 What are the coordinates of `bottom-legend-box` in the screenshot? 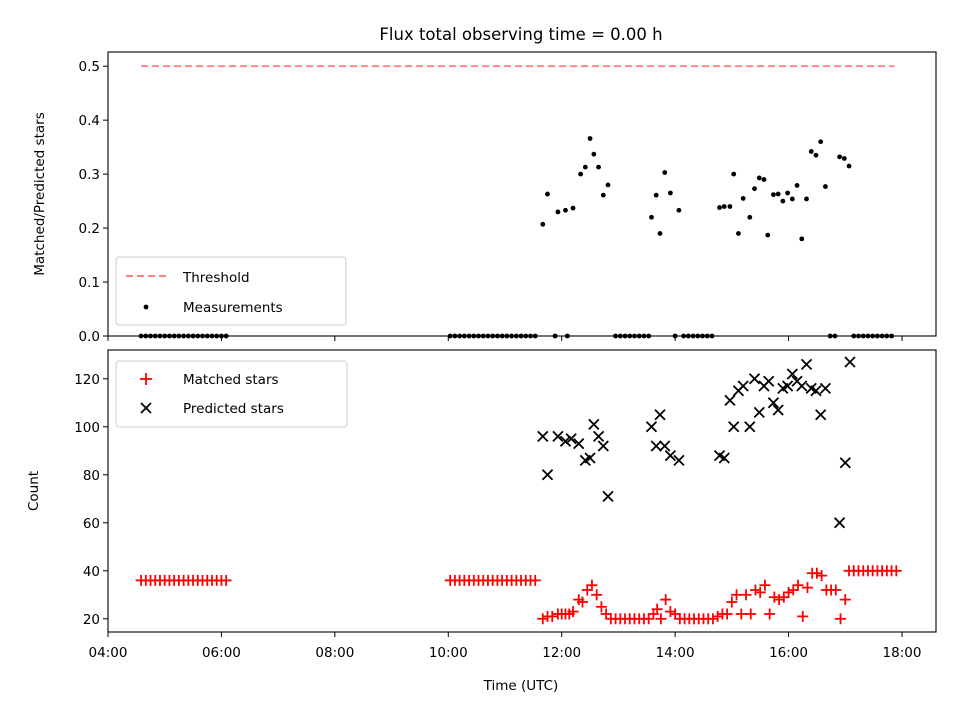 It's located at (231, 394).